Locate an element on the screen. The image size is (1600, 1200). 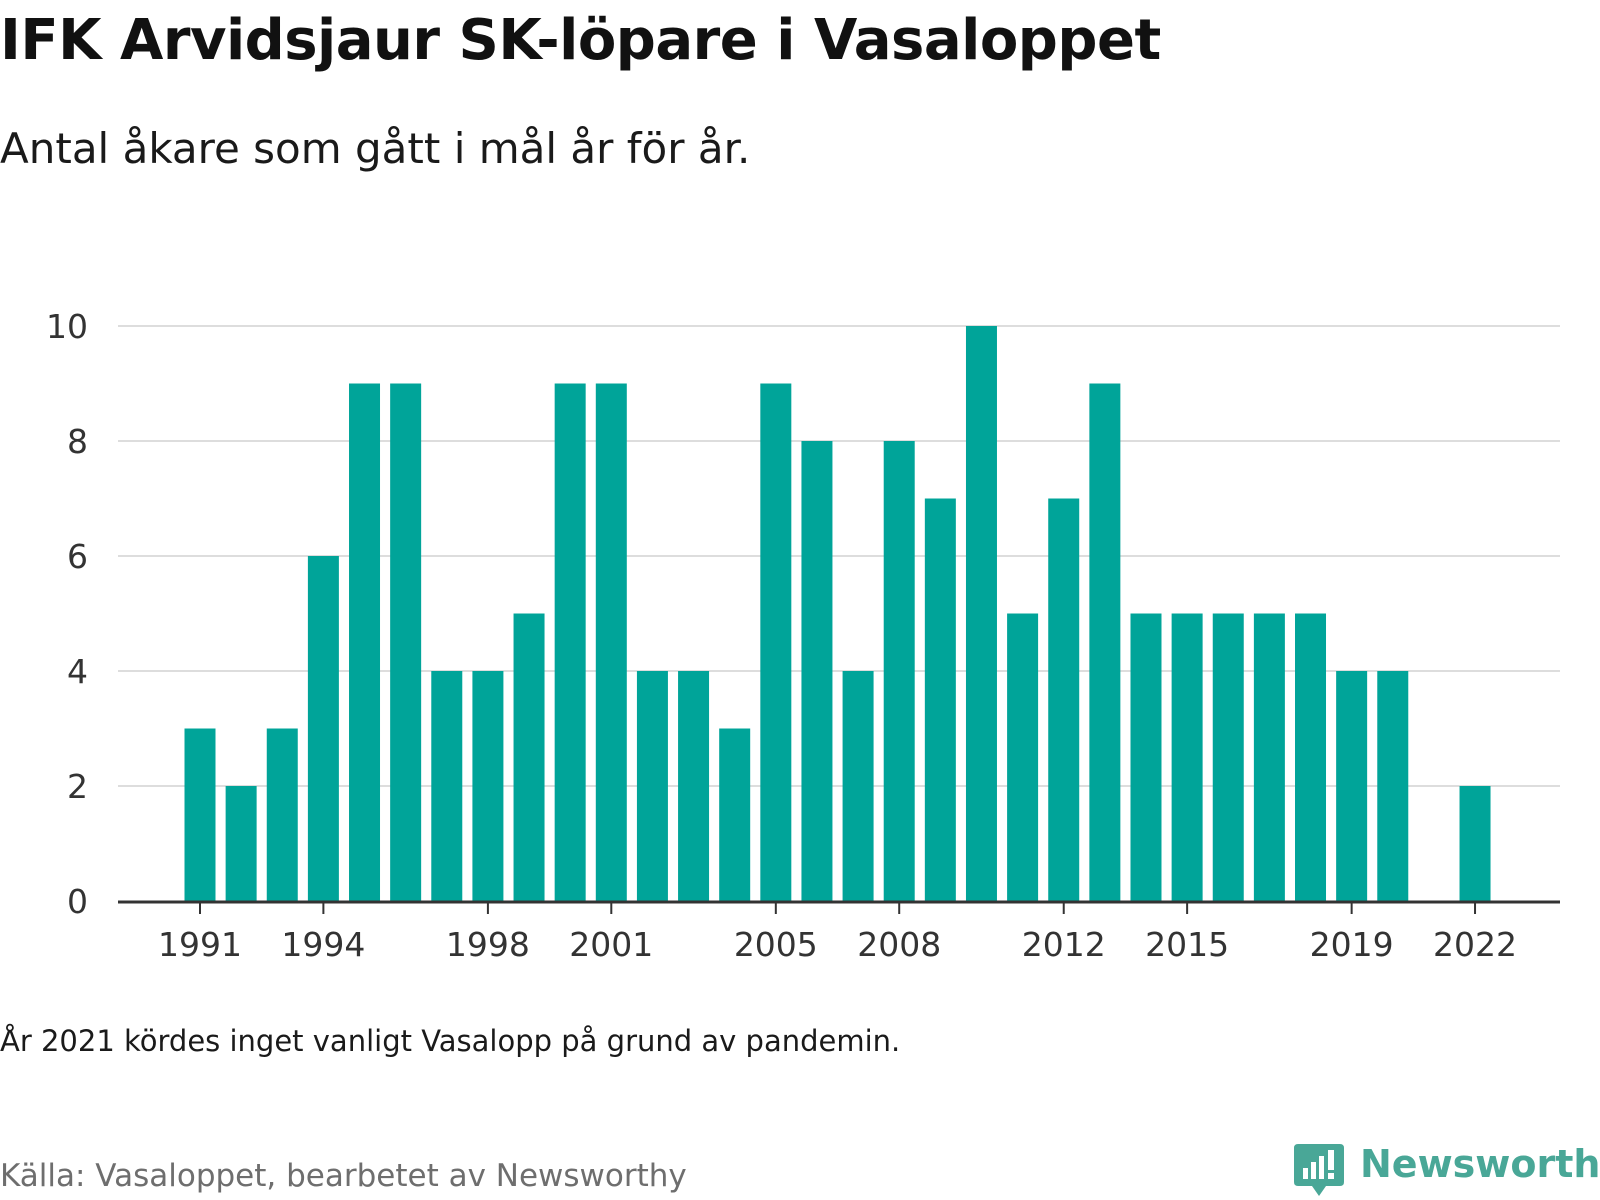
bar-1999 is located at coordinates (529, 757).